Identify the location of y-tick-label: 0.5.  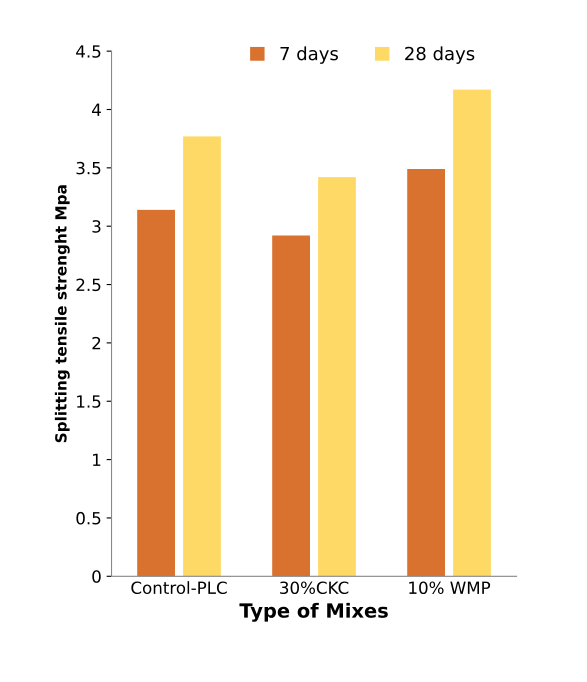
(88, 518).